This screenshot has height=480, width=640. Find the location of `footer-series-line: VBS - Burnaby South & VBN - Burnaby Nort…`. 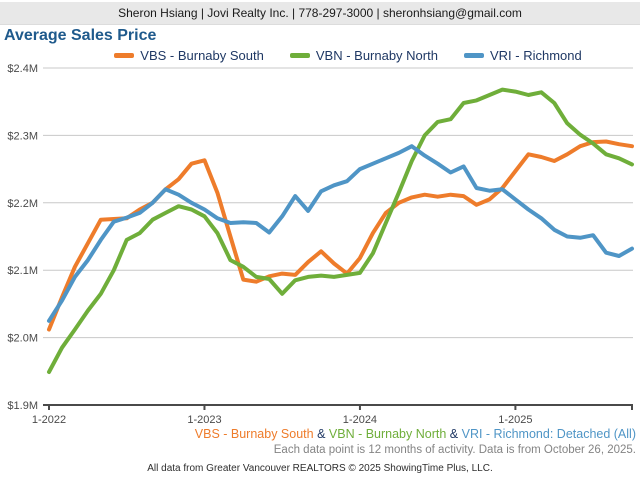

footer-series-line: VBS - Burnaby South & VBN - Burnaby Nort… is located at coordinates (415, 434).